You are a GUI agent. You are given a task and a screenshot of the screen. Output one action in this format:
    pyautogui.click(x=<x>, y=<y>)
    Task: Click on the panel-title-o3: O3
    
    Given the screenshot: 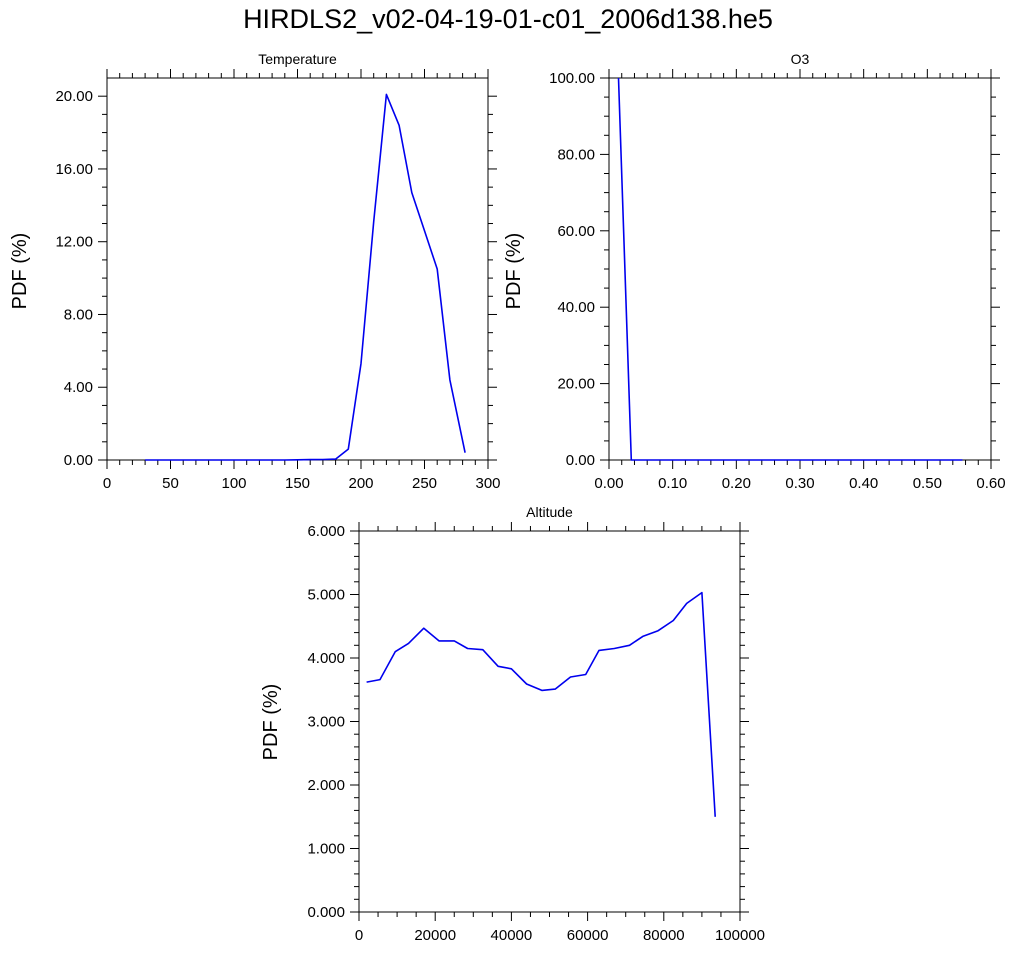 What is the action you would take?
    pyautogui.click(x=800, y=59)
    